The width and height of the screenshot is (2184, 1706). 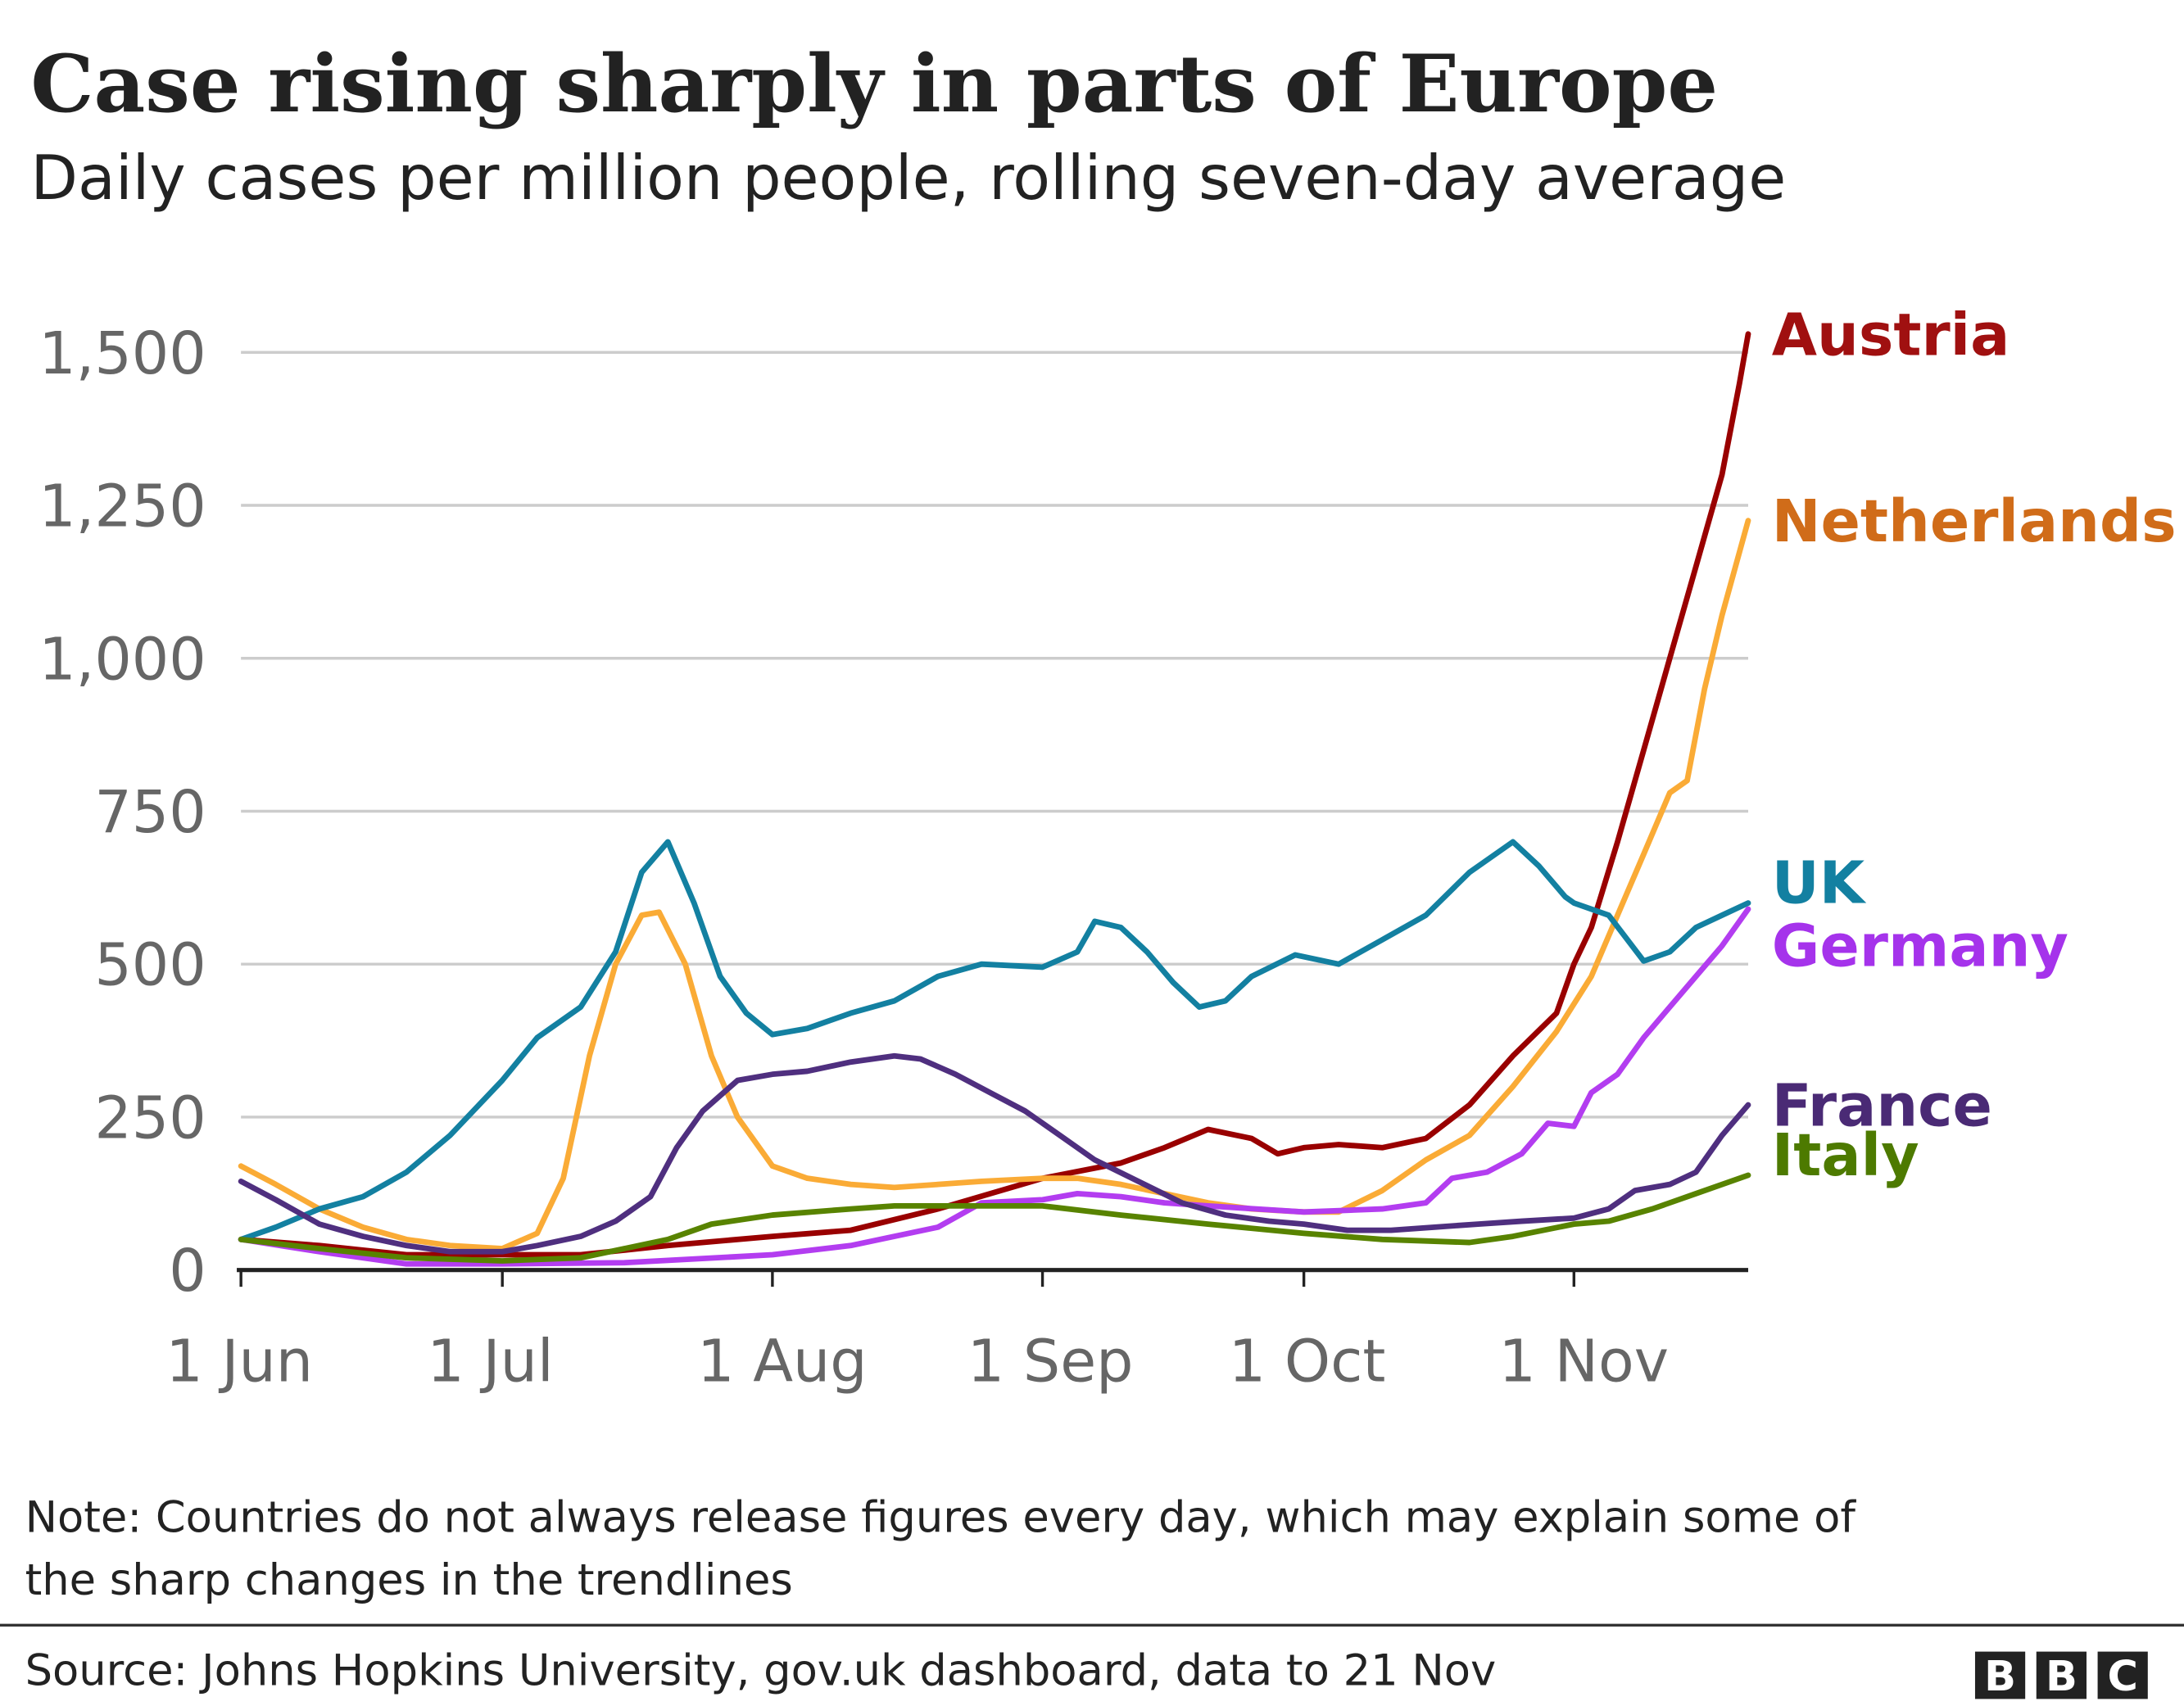 What do you see at coordinates (188, 1271) in the screenshot?
I see `y-tick-label: 0` at bounding box center [188, 1271].